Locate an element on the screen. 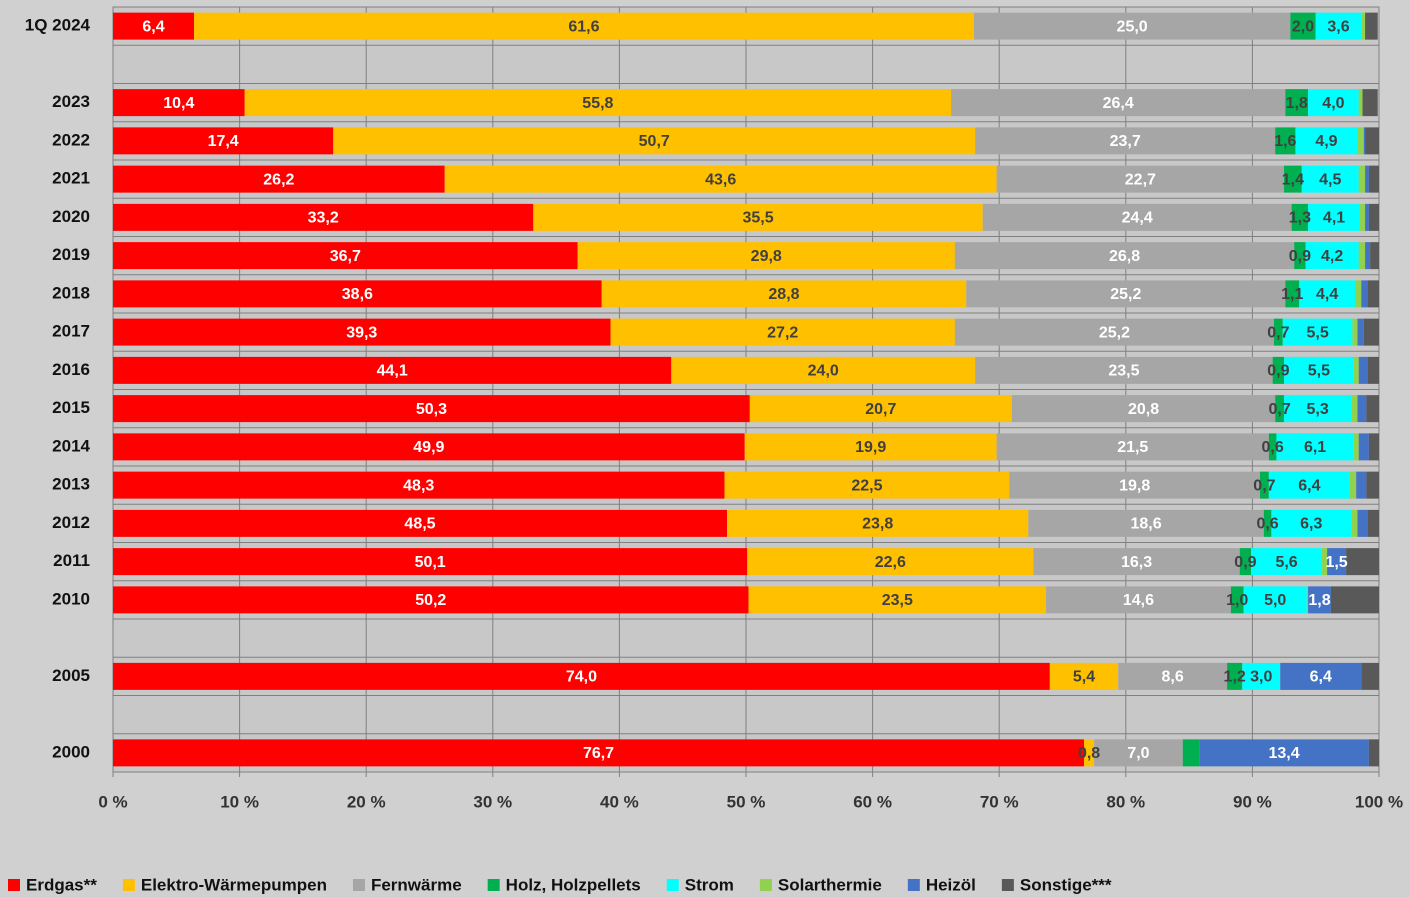  data-label: 1,6 is located at coordinates (1285, 141).